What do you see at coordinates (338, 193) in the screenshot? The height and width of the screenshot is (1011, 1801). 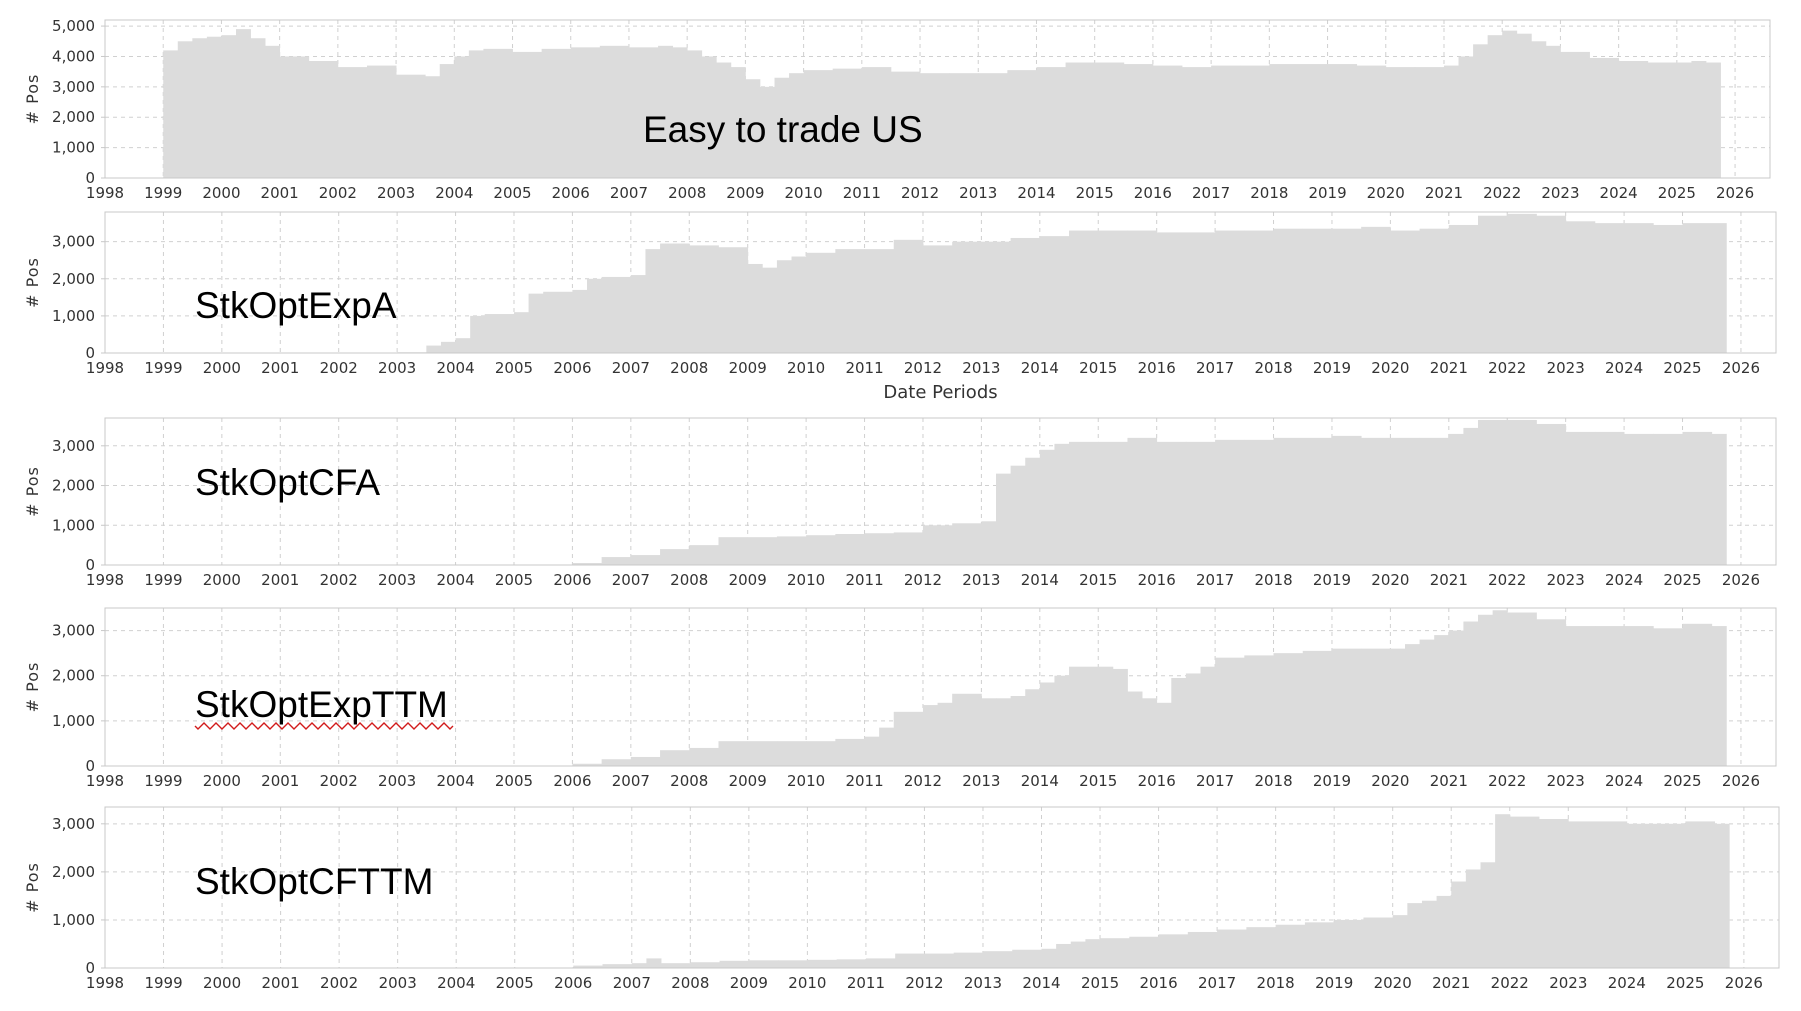 I see `x-tick-label: 2002` at bounding box center [338, 193].